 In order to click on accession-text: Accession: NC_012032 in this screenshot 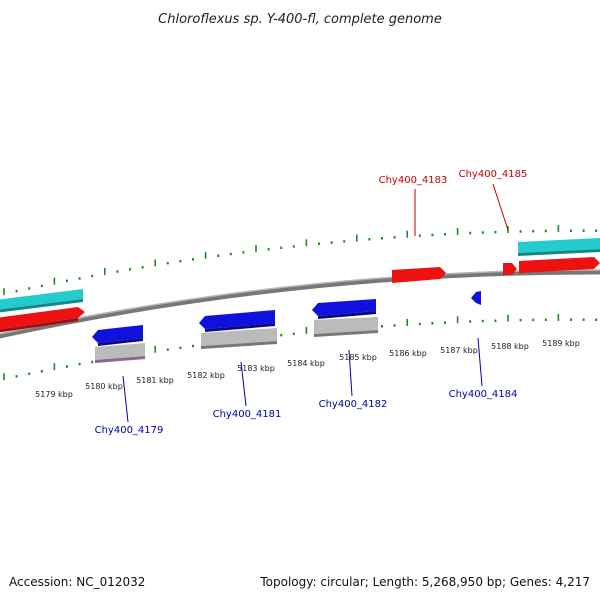, I will do `click(77, 582)`.